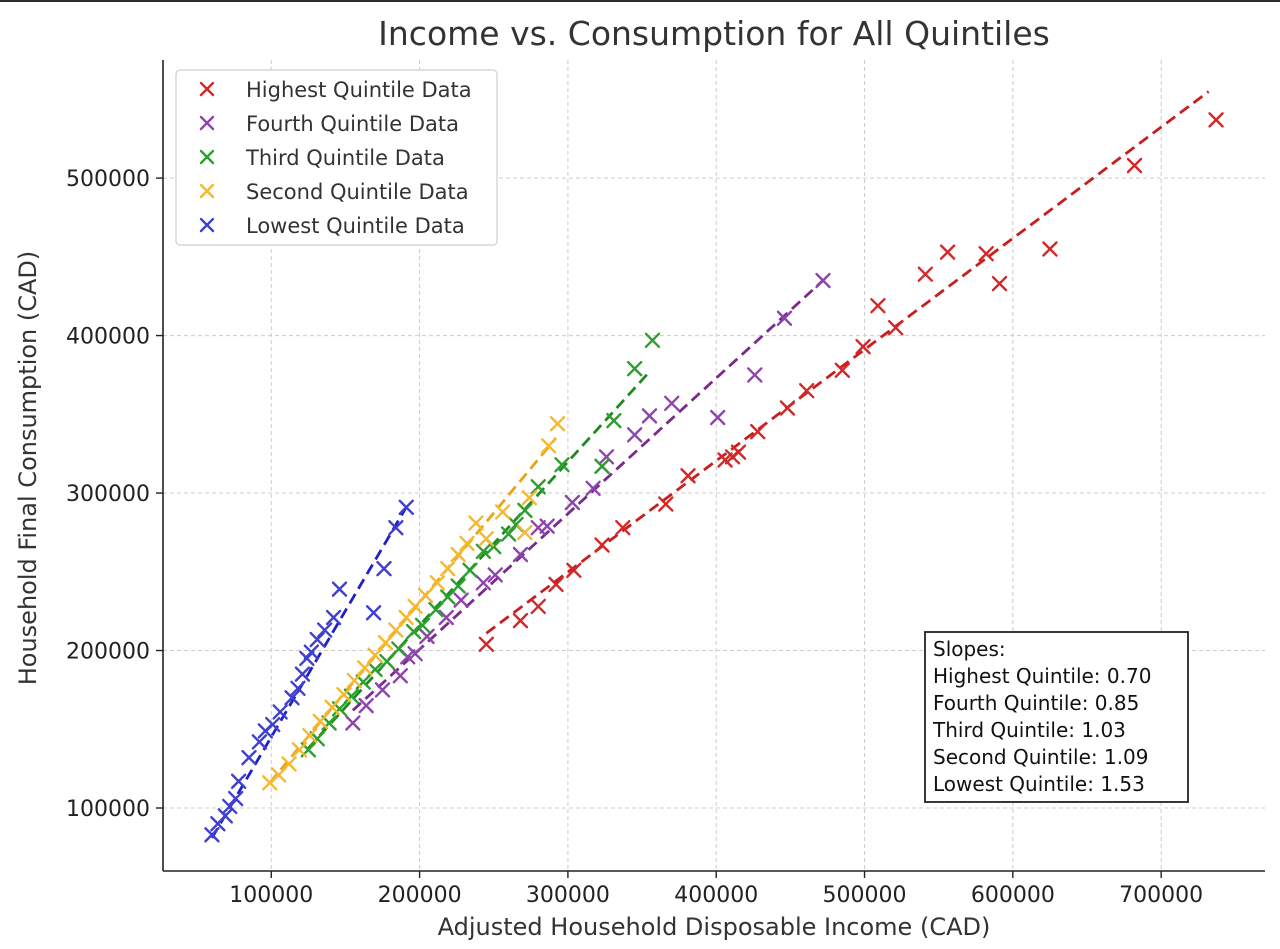  I want to click on slope-lowest: Lowest Quintile: 1.53, so click(1039, 784).